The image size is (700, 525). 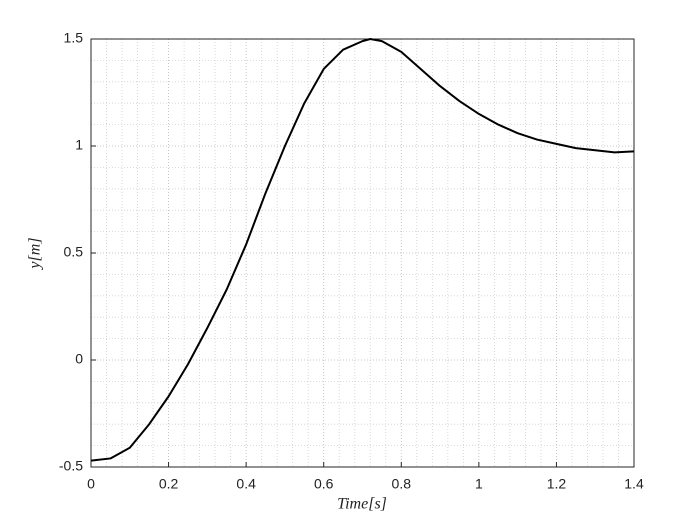 I want to click on x-tick-label: 0.6, so click(x=324, y=484).